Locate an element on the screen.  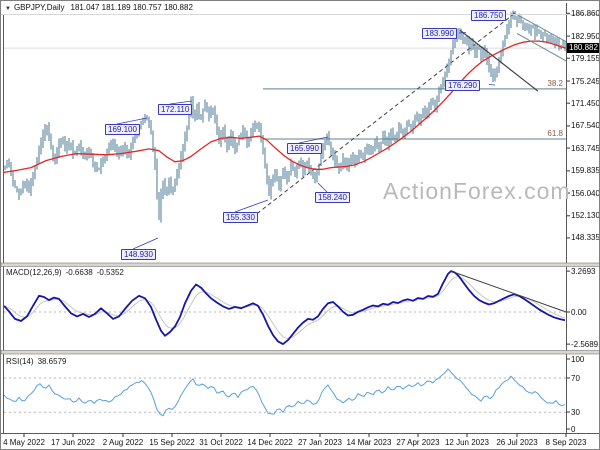
price-axis-label: 171.450 is located at coordinates (585, 103).